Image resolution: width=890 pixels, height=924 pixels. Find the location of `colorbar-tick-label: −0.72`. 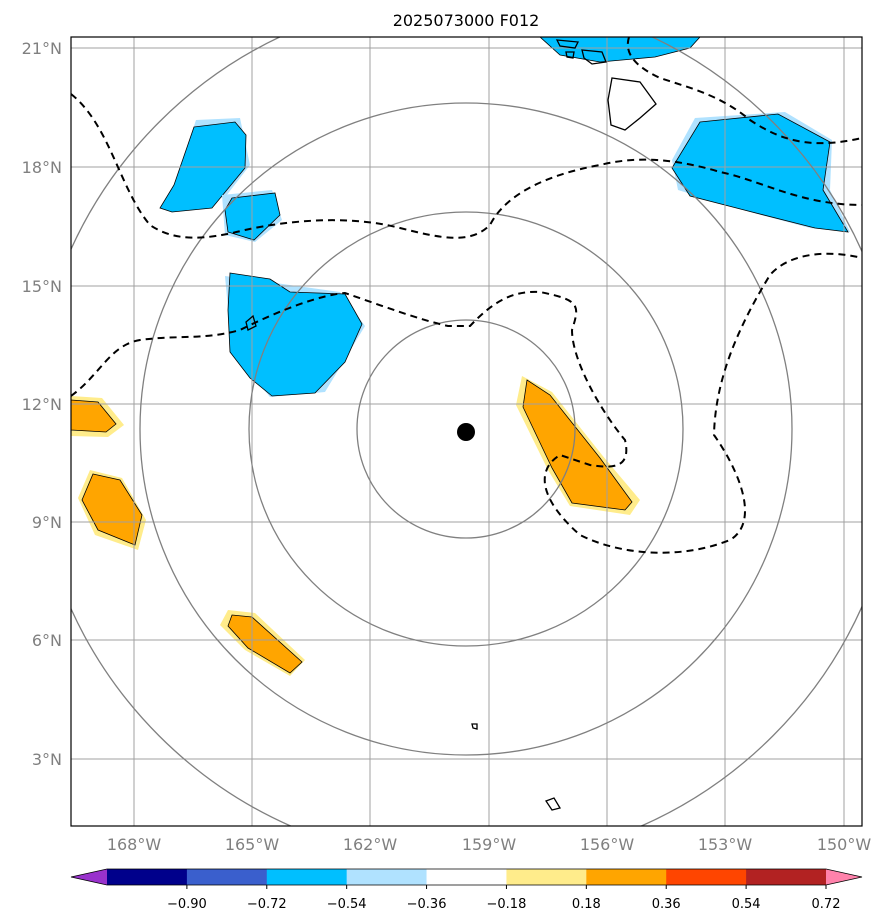

colorbar-tick-label: −0.72 is located at coordinates (267, 904).